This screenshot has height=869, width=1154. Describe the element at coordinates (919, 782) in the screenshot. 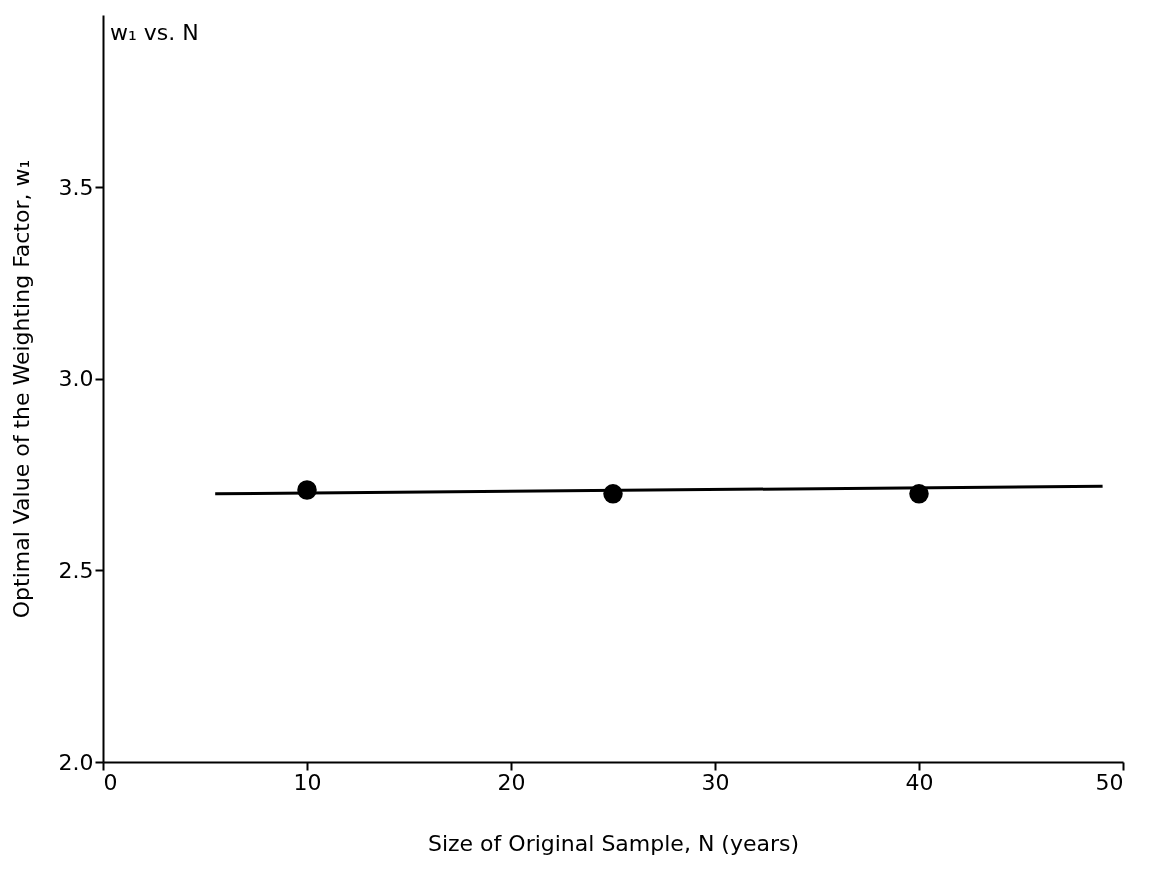

I see `x-tick-label: 40` at that location.